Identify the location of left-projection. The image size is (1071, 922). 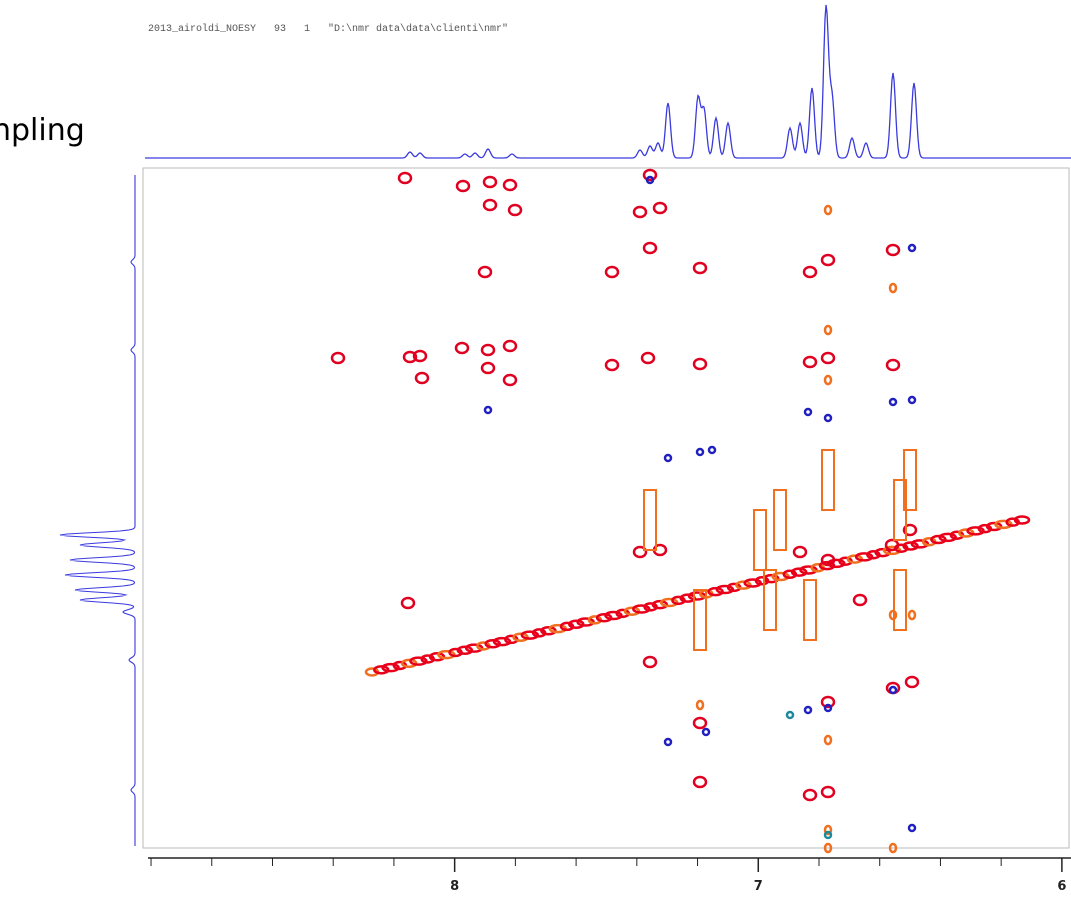
(97, 510).